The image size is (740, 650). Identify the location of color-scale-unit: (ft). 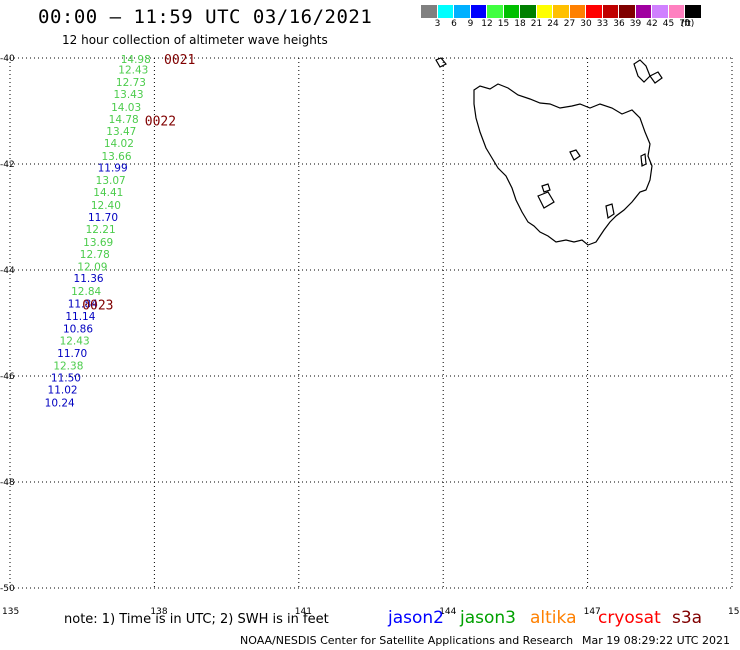
(687, 24).